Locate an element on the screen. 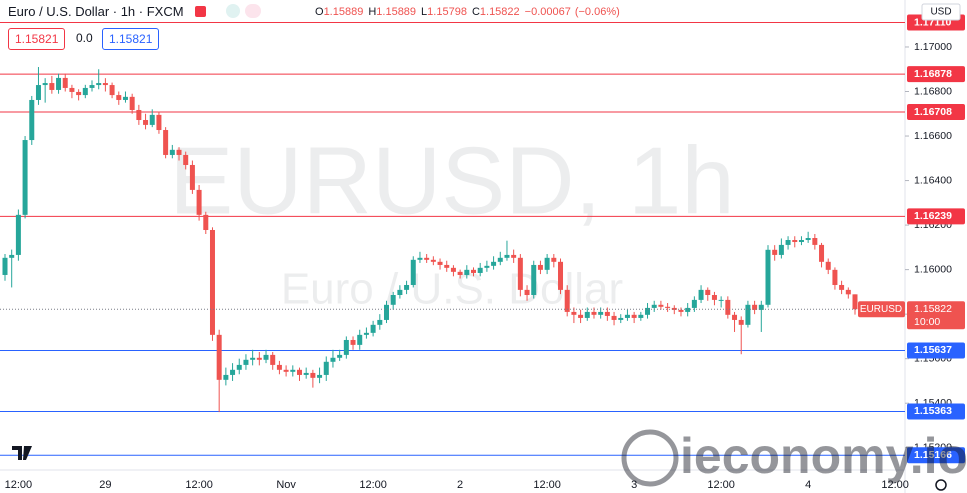 This screenshot has width=967, height=493. symbol-tag: EURUSD is located at coordinates (881, 309).